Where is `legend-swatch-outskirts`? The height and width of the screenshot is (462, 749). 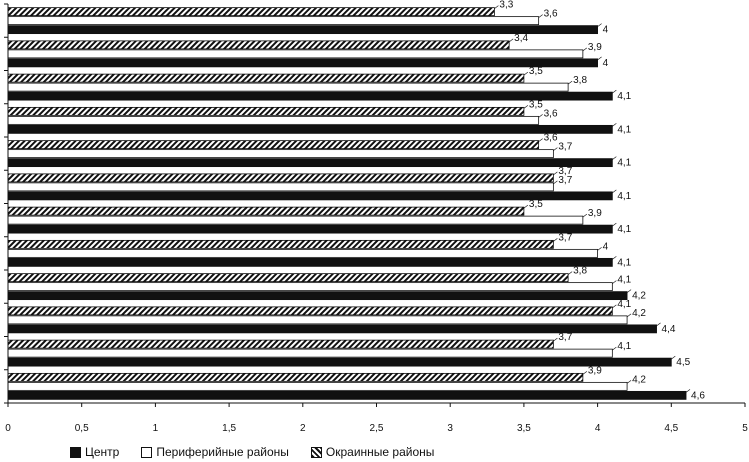 legend-swatch-outskirts is located at coordinates (316, 452).